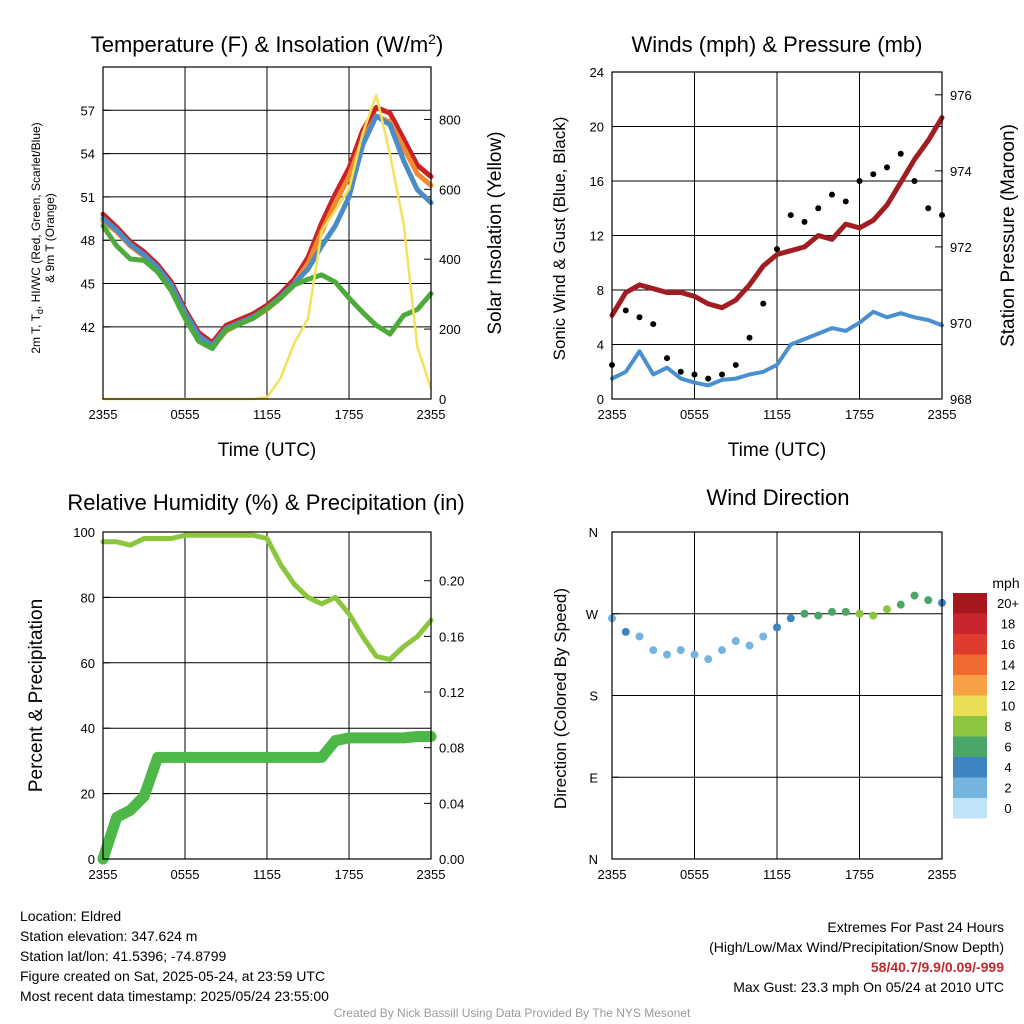 This screenshot has width=1024, height=1024. I want to click on y-axis-label: Percent & Precipitation, so click(36, 695).